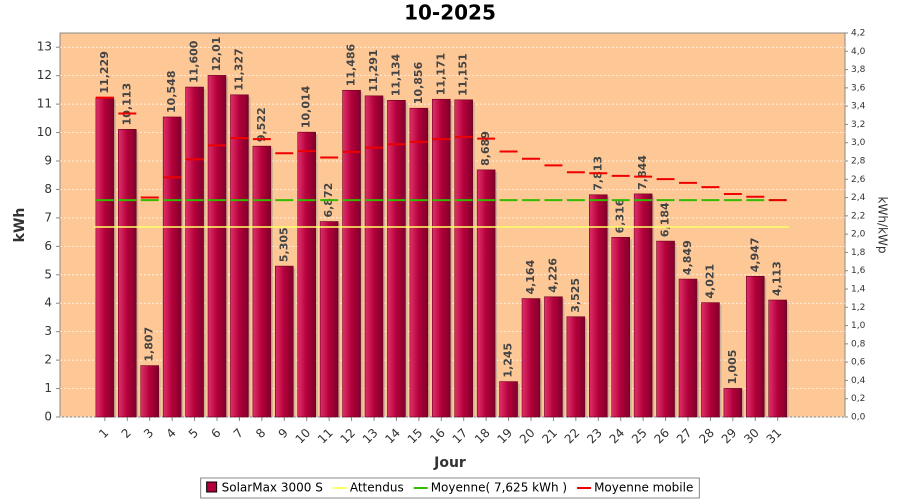 The image size is (900, 500). What do you see at coordinates (415, 436) in the screenshot?
I see `x-tick-label: 15` at bounding box center [415, 436].